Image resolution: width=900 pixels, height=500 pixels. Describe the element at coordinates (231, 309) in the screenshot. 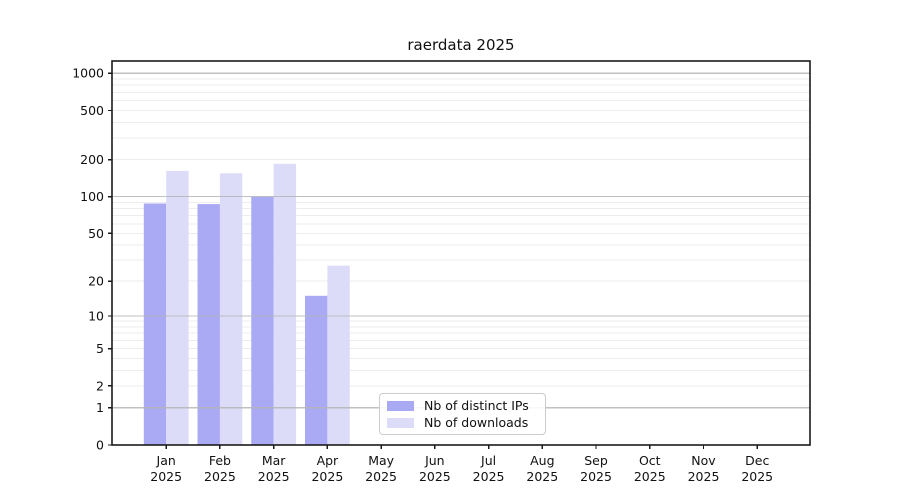

I see `bar-downloads-feb` at that location.